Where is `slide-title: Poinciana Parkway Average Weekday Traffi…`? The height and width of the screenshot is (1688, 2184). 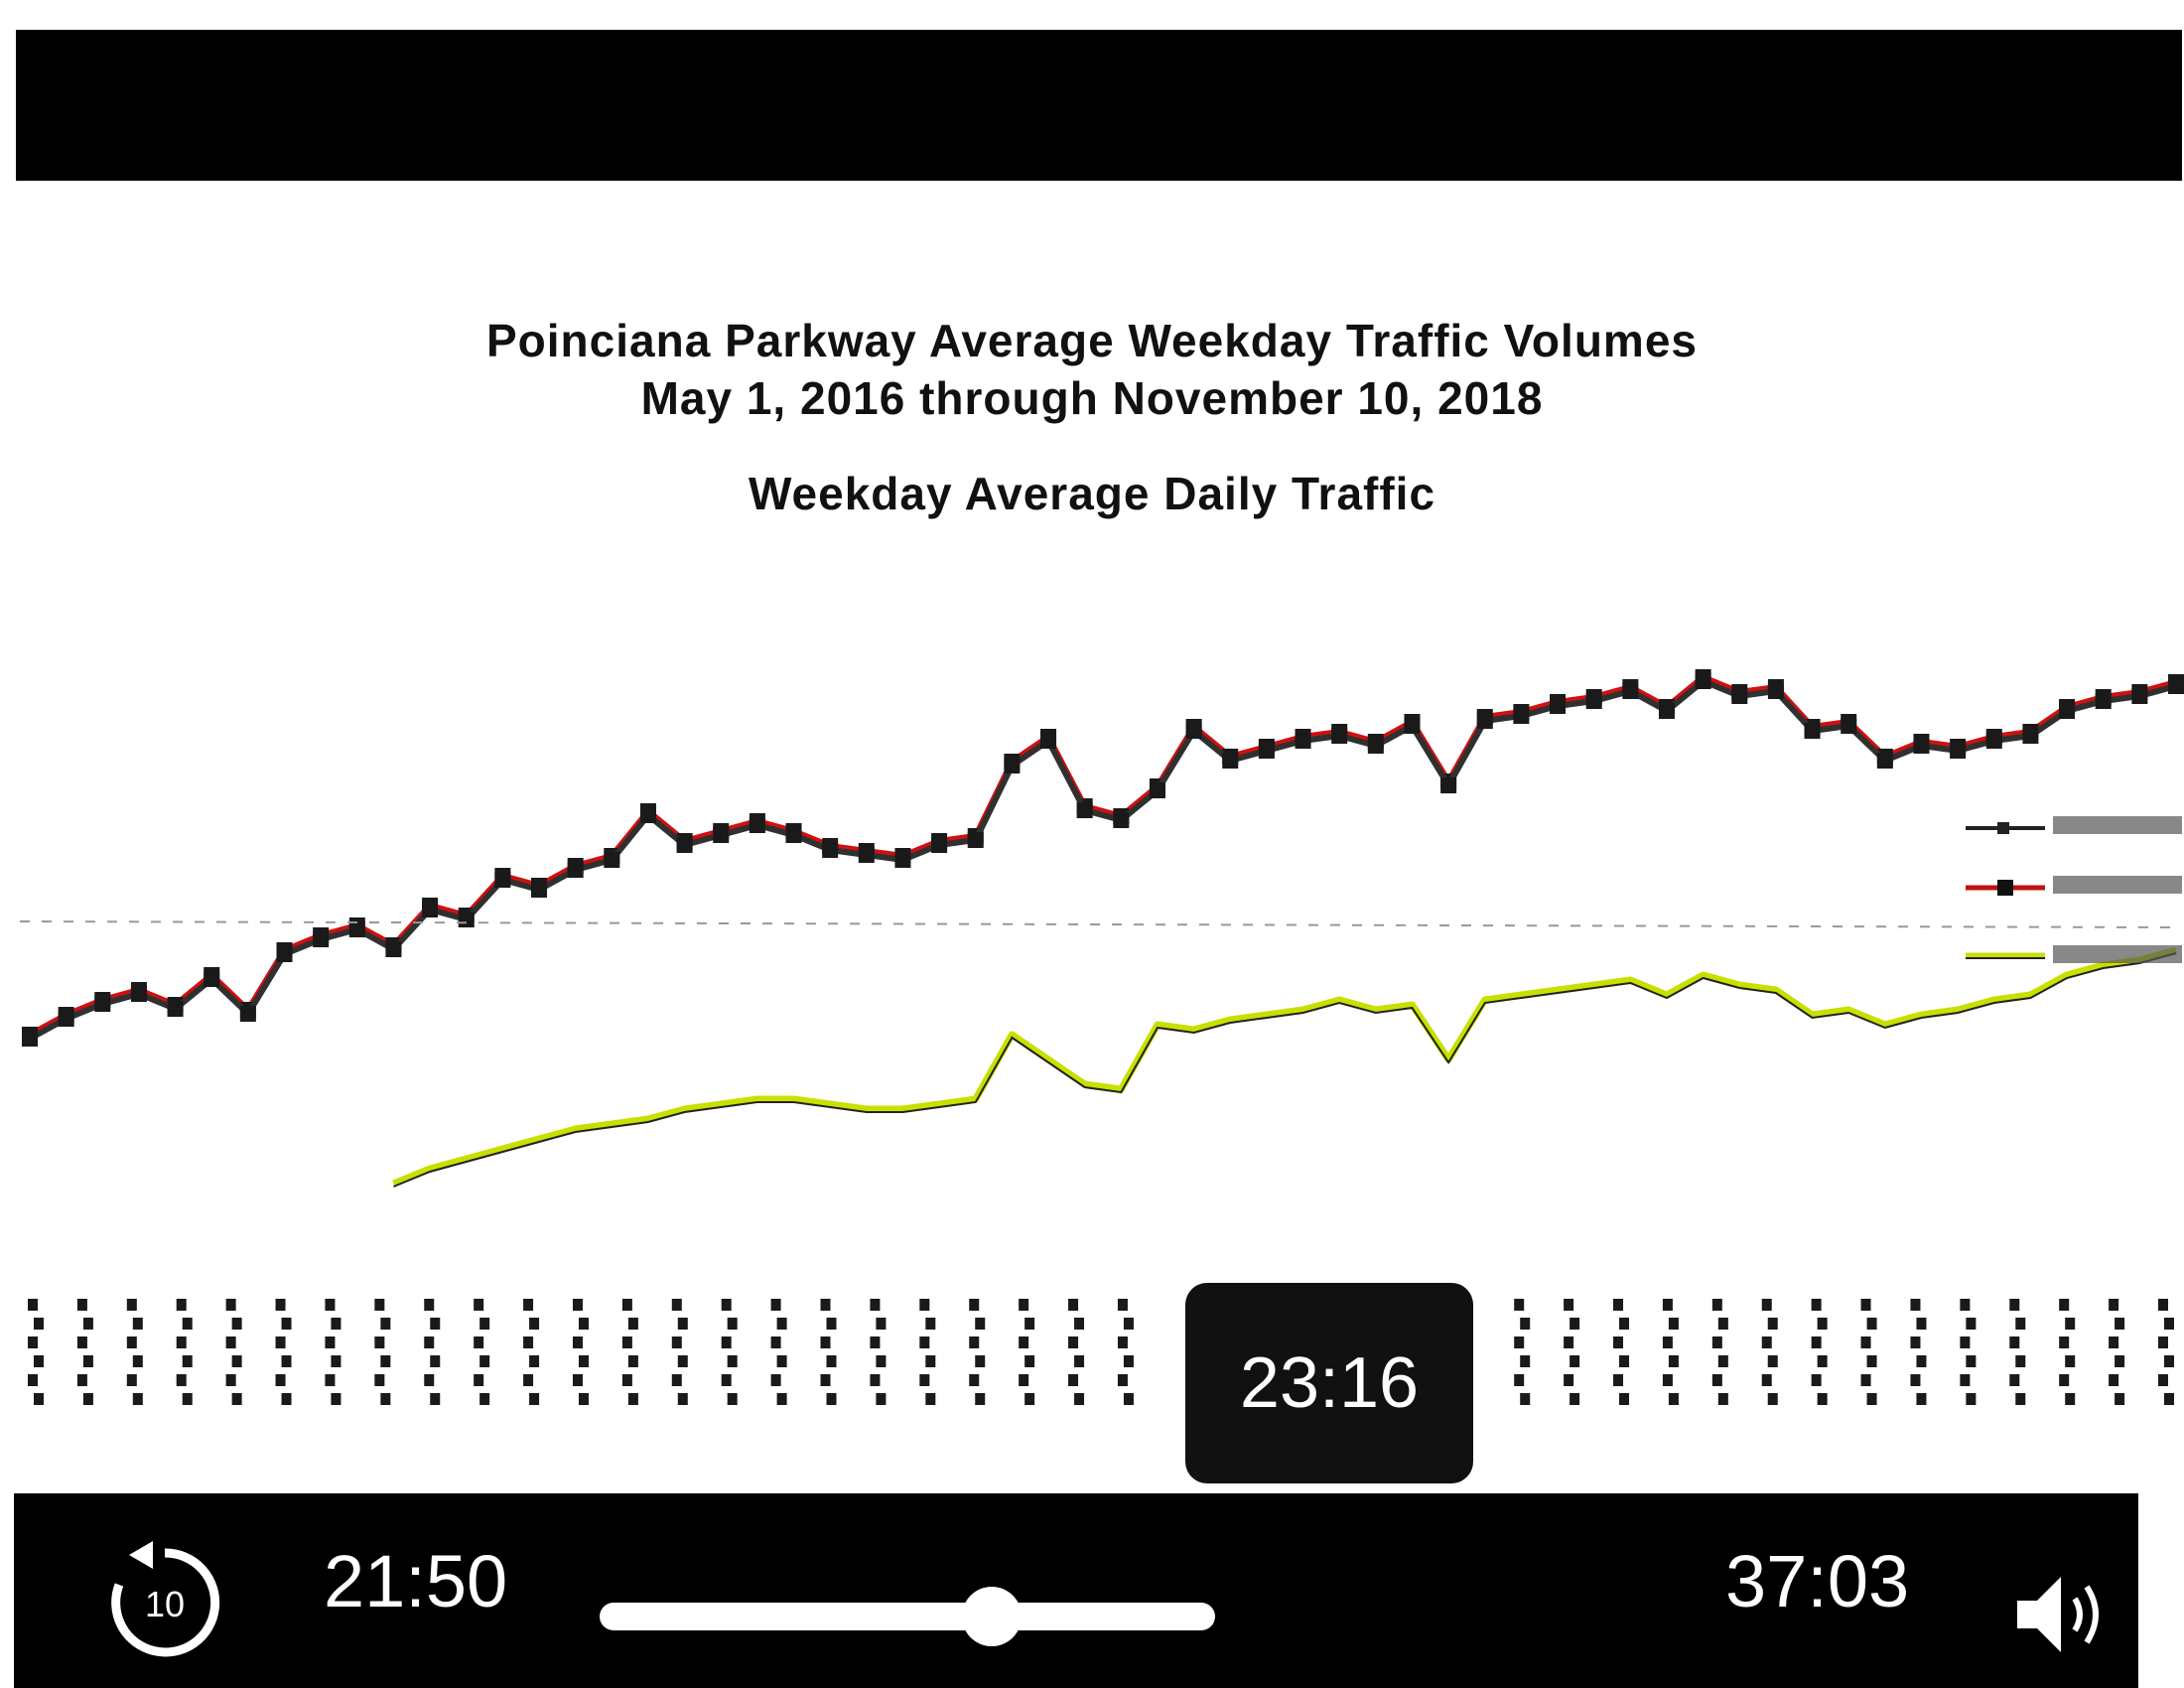
slide-title: Poinciana Parkway Average Weekday Traffi… is located at coordinates (1092, 340).